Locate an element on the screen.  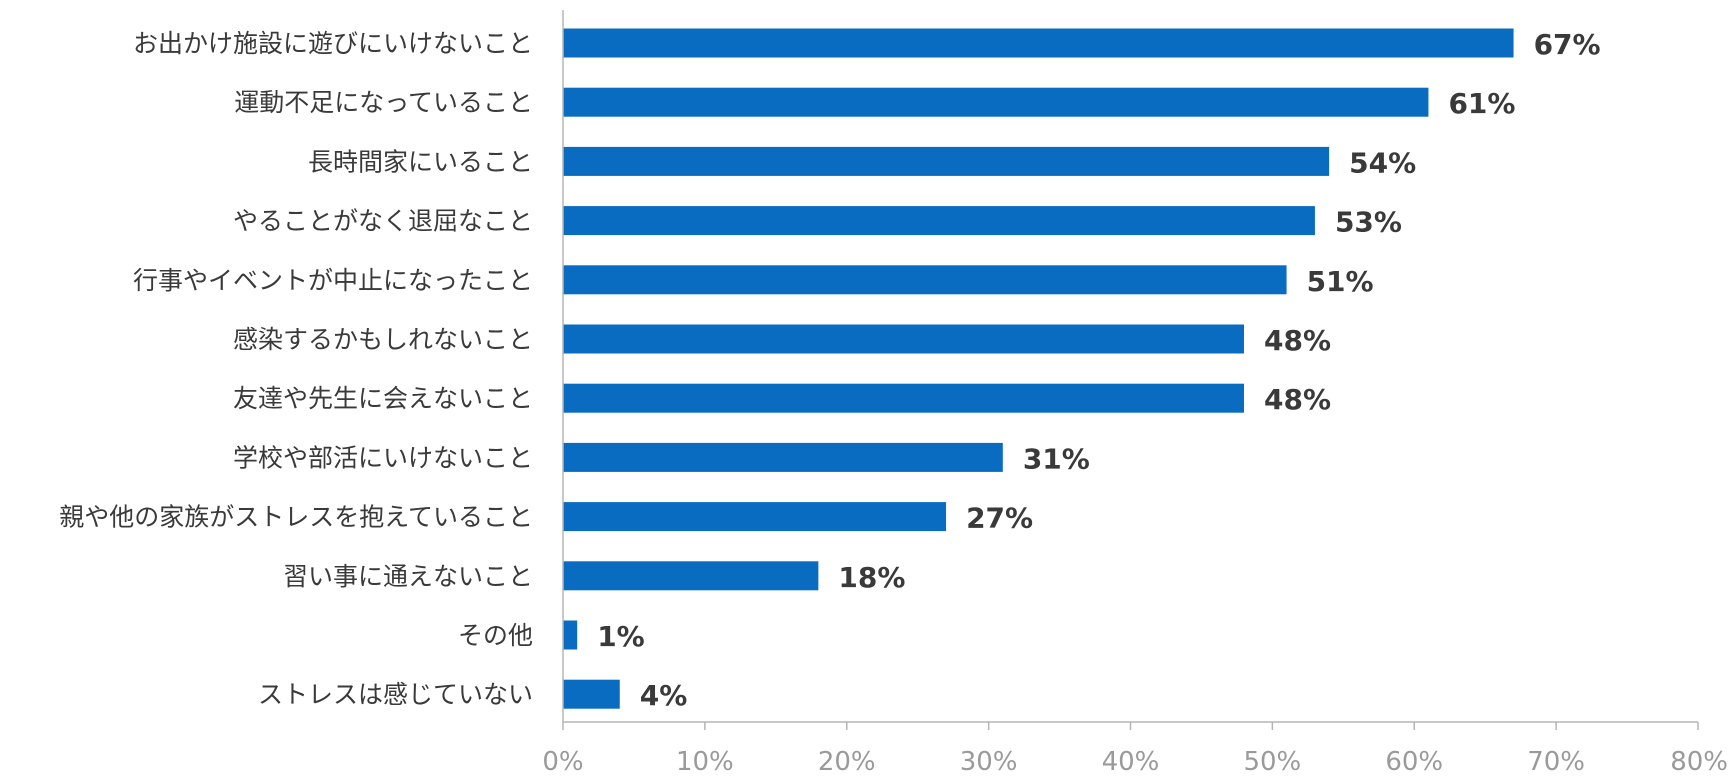
x-tick-label: 0% is located at coordinates (562, 762).